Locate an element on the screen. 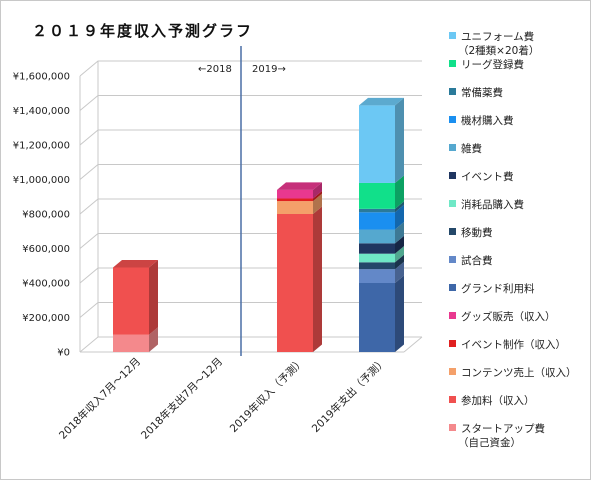 The width and height of the screenshot is (591, 480). chart-title: ２０１９年度収入予測グラフ is located at coordinates (142, 31).